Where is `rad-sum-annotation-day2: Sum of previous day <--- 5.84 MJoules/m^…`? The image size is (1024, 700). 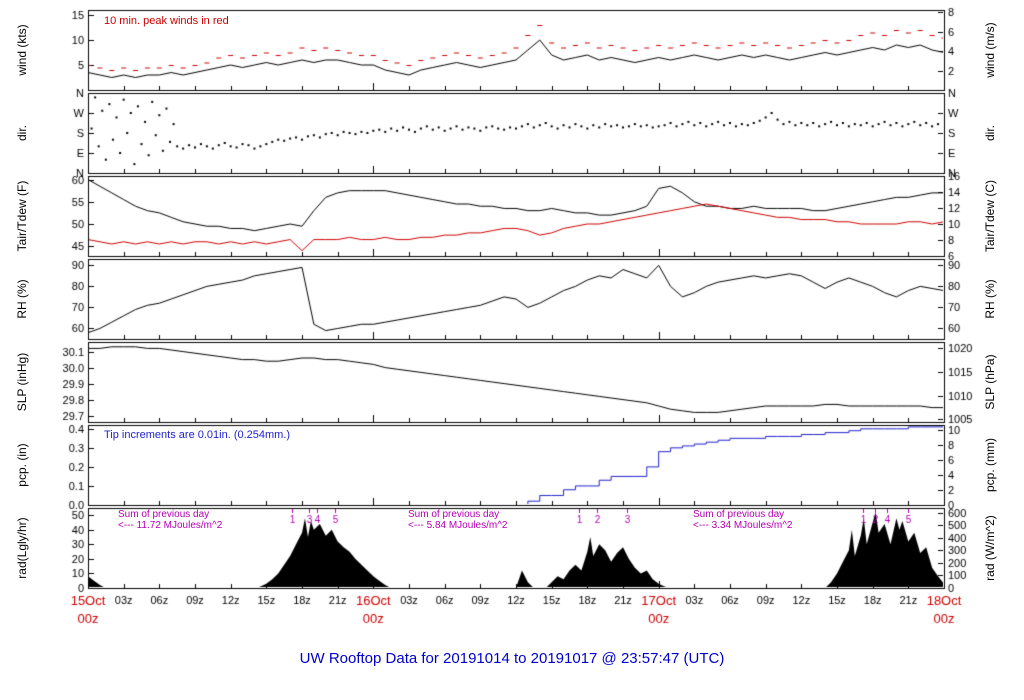 rad-sum-annotation-day2: Sum of previous day <--- 5.84 MJoules/m^… is located at coordinates (457, 520).